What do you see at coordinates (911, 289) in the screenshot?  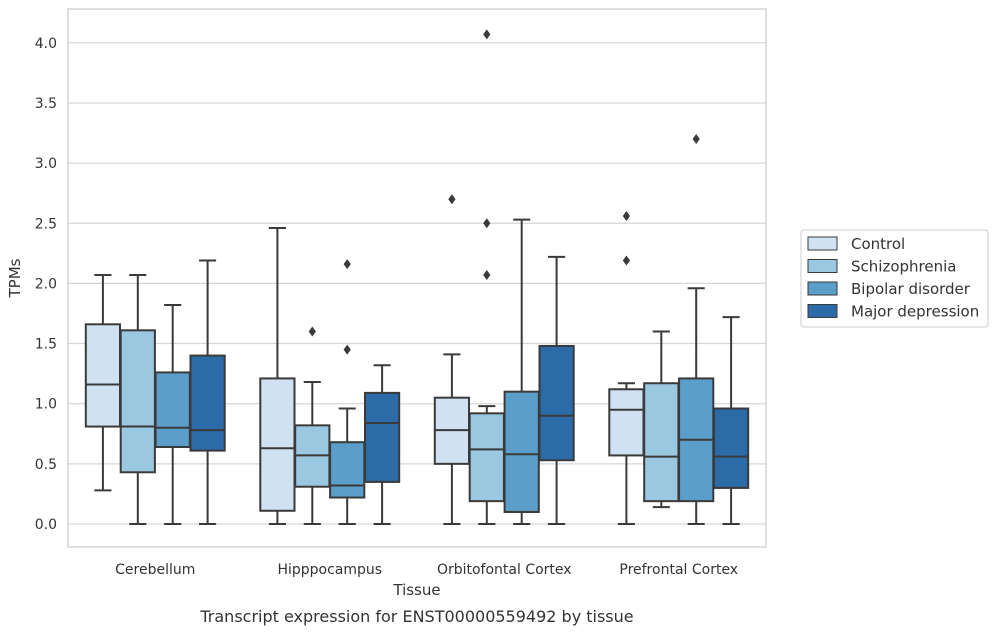 I see `legend-label: Bipolar disorder` at bounding box center [911, 289].